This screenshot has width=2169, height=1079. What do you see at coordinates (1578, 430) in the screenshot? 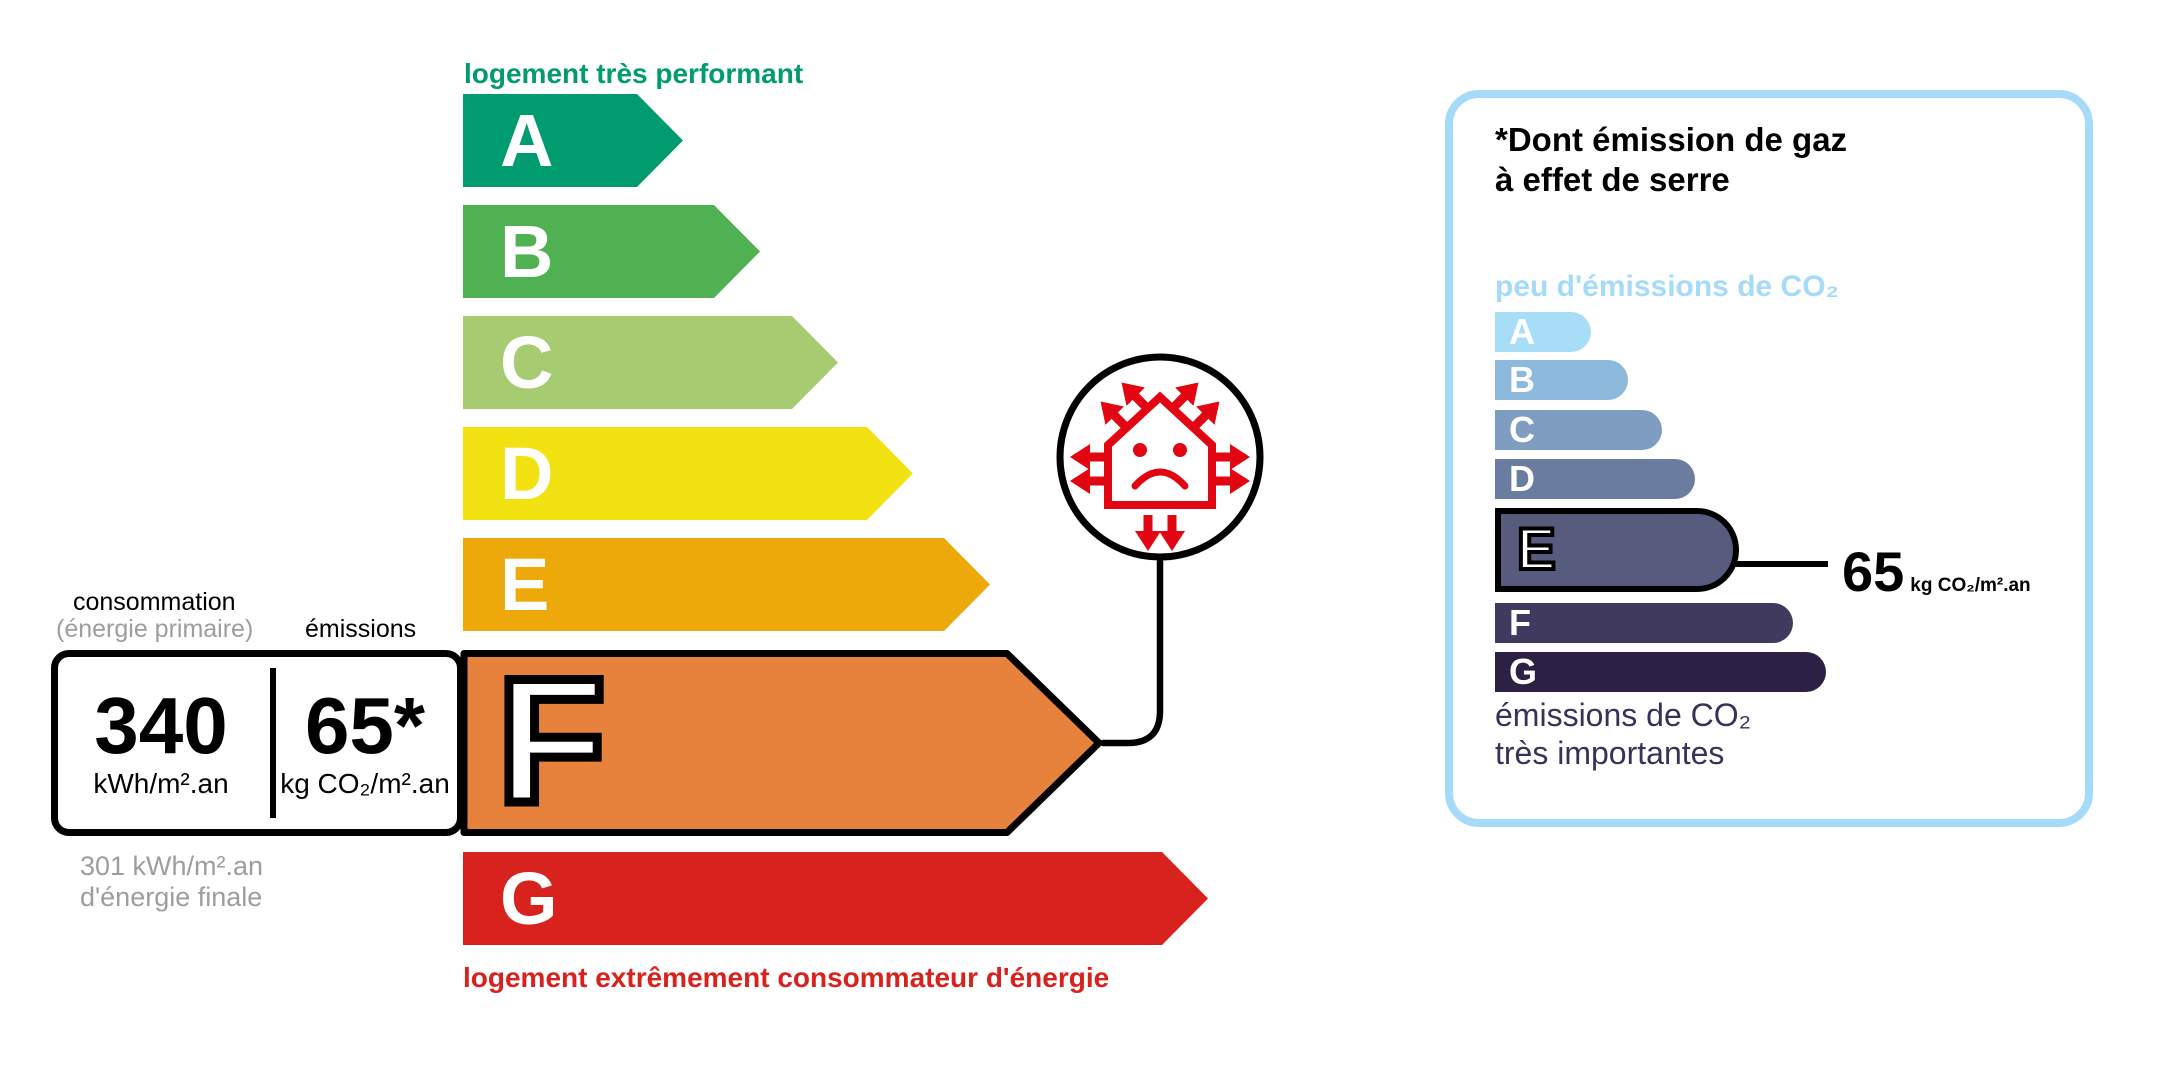
I see `co2-bar-c: C` at bounding box center [1578, 430].